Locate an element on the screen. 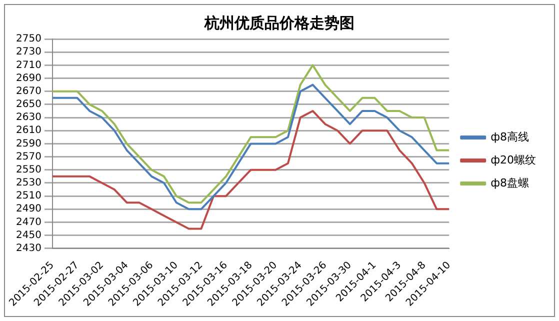 Image resolution: width=559 pixels, height=321 pixels. y-tick-label: 2610 is located at coordinates (29, 130).